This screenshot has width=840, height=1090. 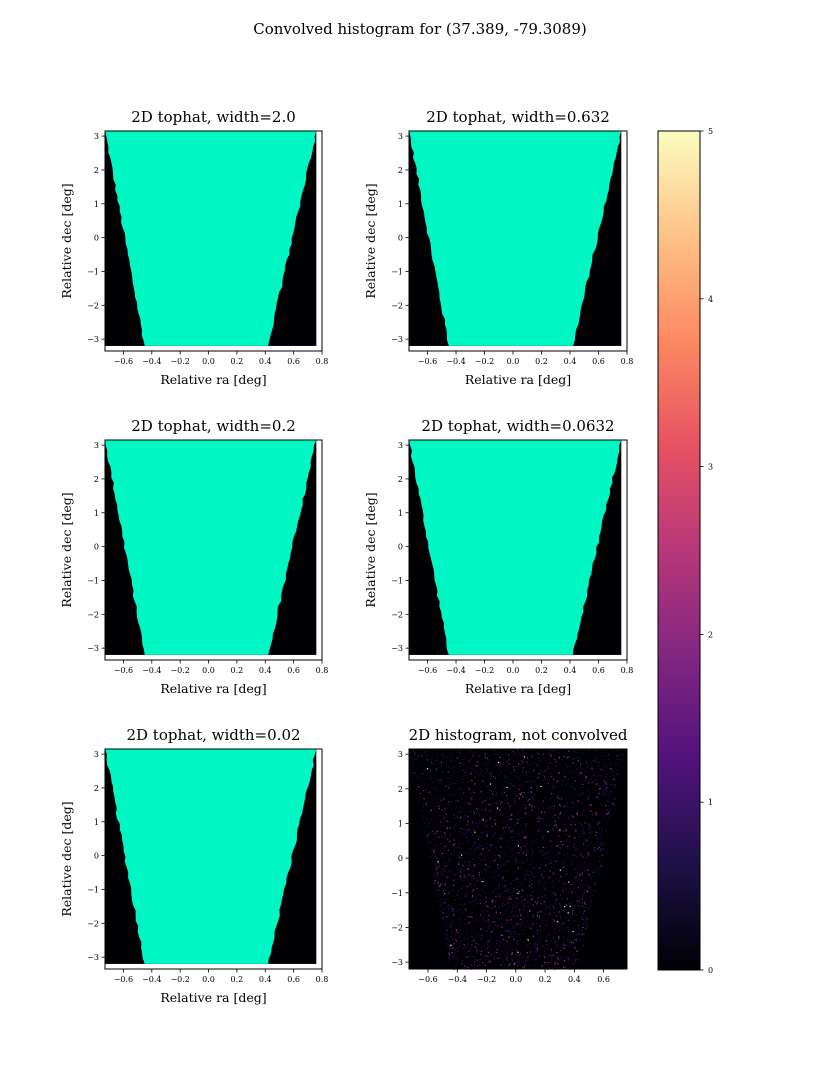 What do you see at coordinates (322, 670) in the screenshot?
I see `x-tick-label: 0.8` at bounding box center [322, 670].